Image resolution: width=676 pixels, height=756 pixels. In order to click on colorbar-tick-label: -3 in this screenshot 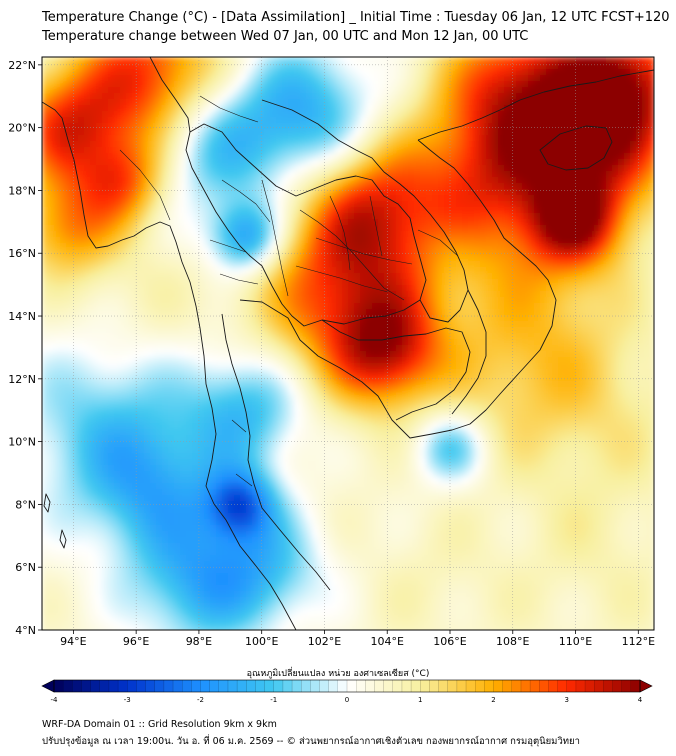, I will do `click(127, 700)`.